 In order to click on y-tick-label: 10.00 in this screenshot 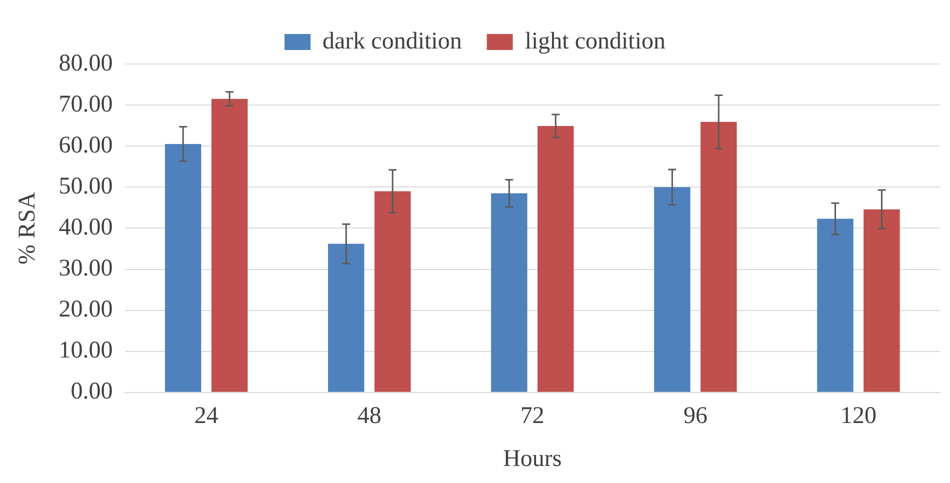, I will do `click(85, 351)`.